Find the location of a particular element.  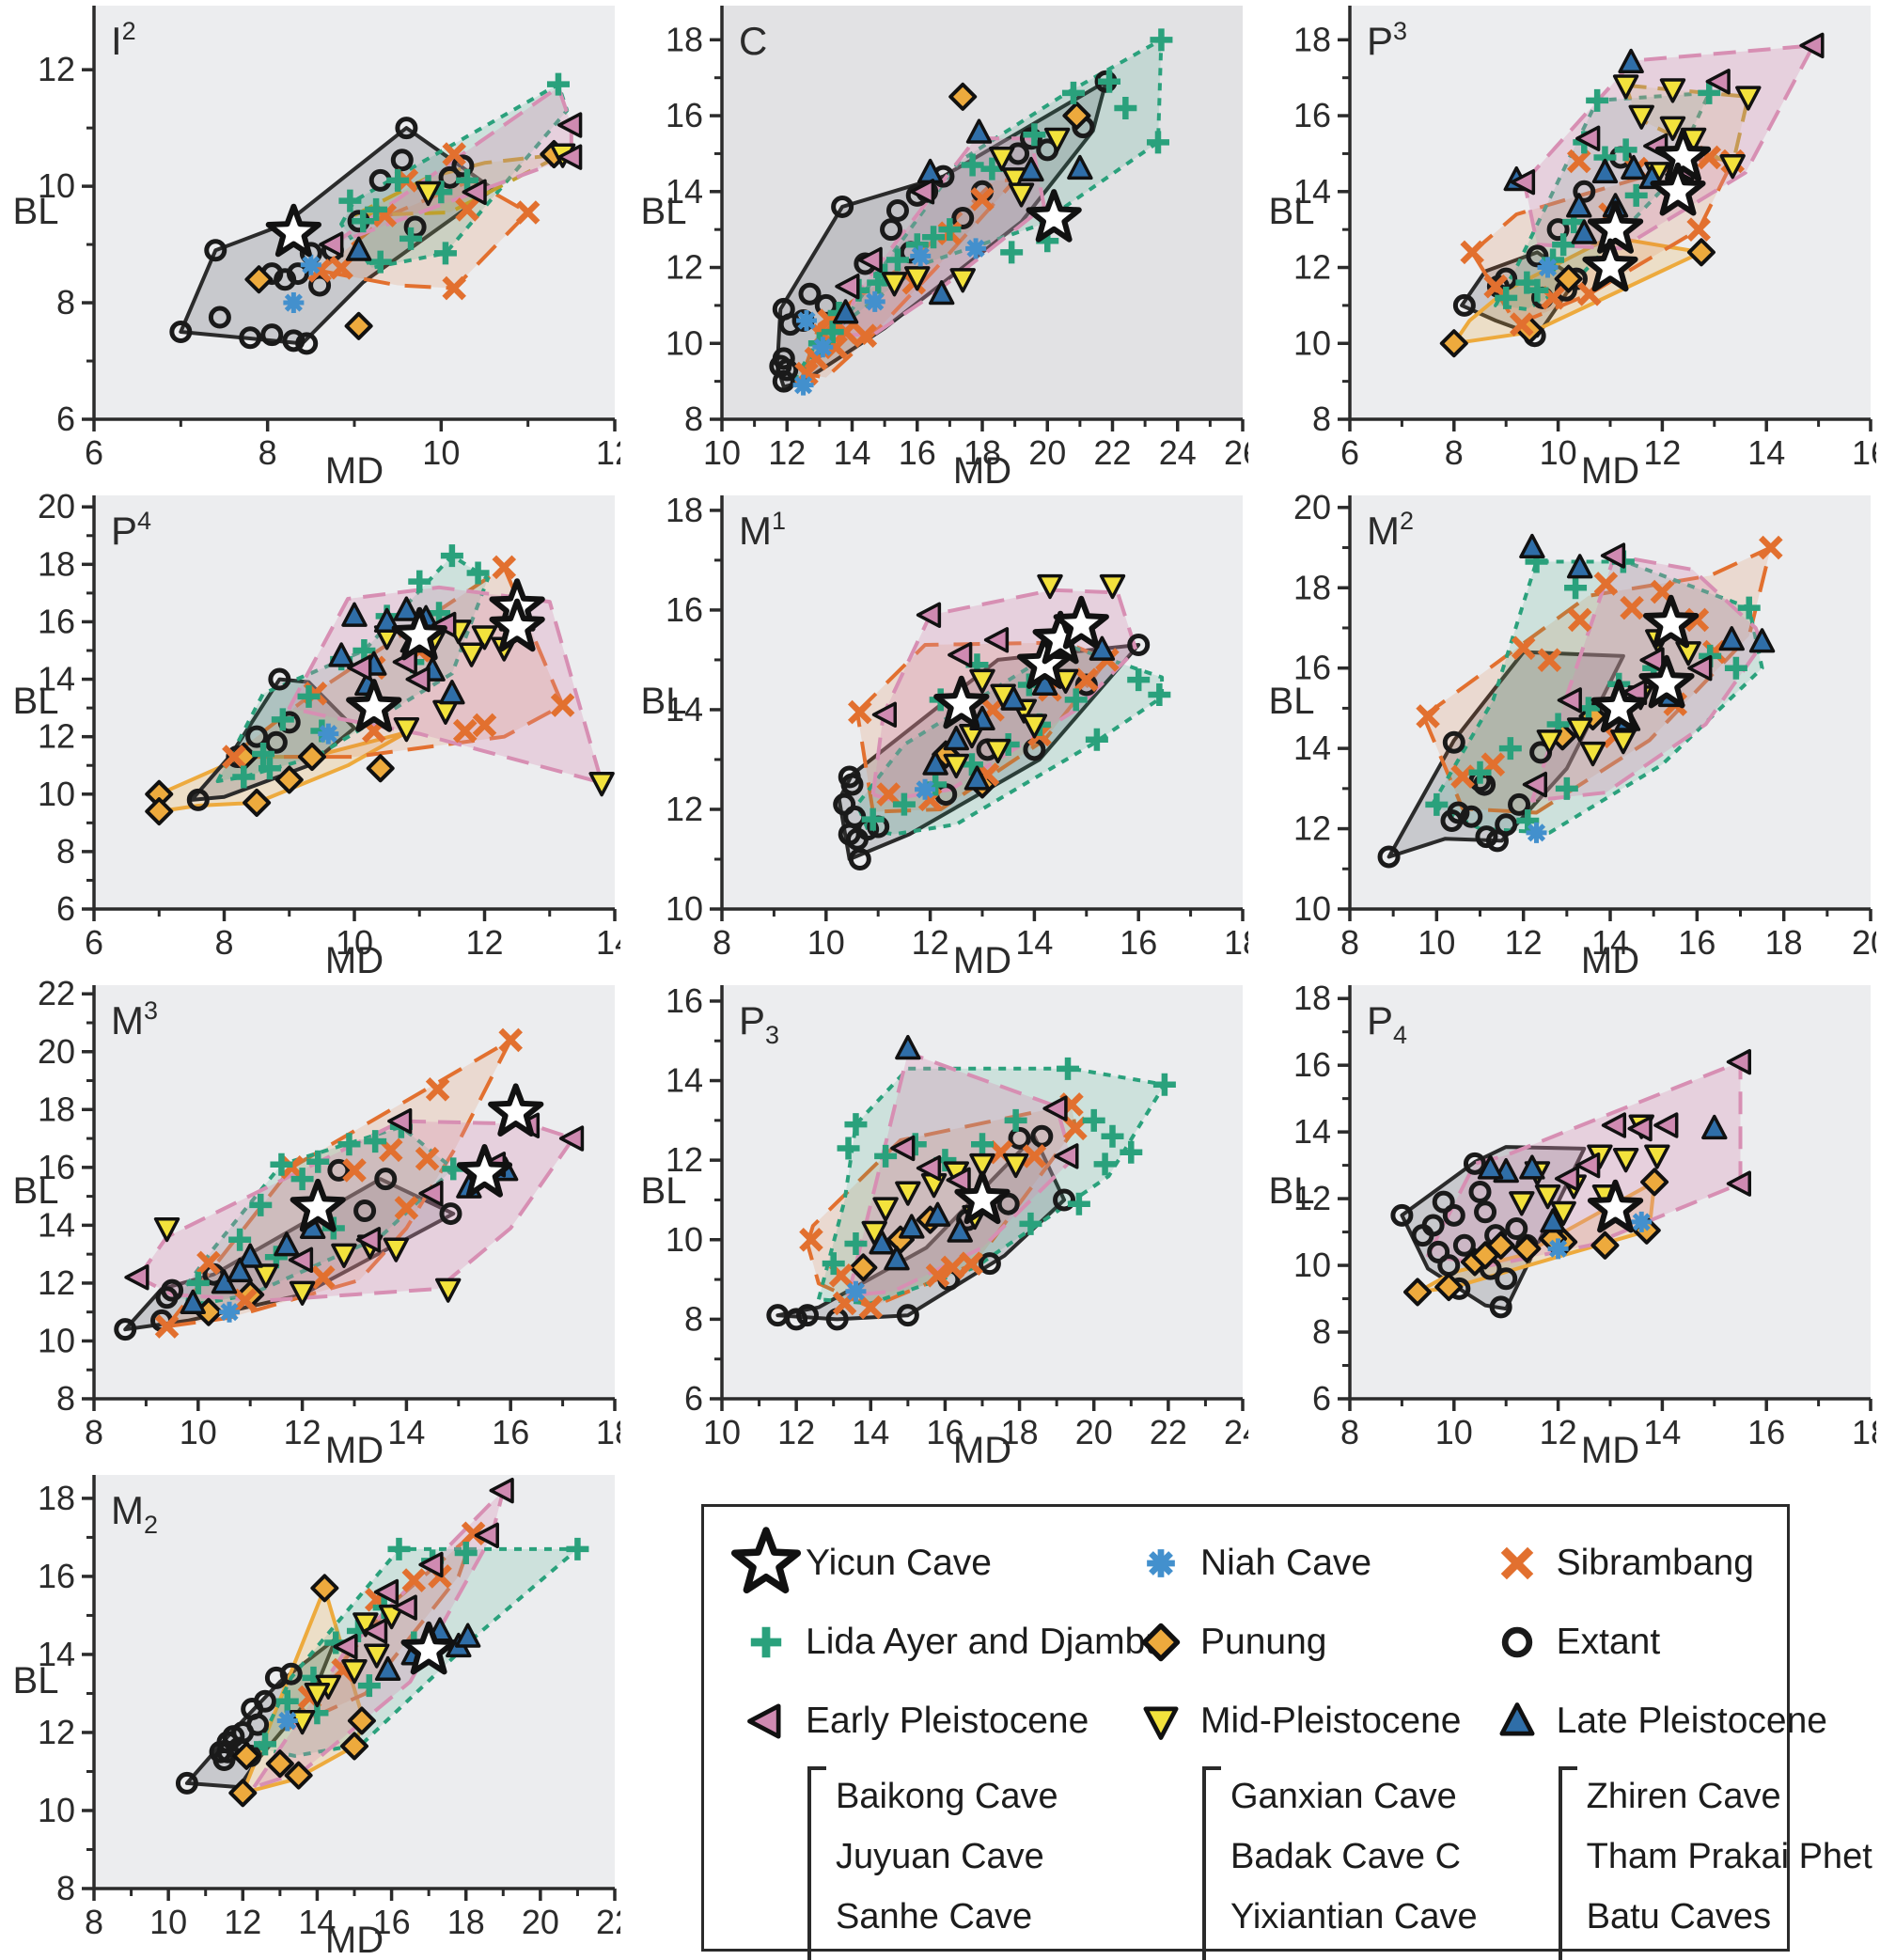

y-axis: 10 12 14 16 18 20 is located at coordinates (1321, 708).